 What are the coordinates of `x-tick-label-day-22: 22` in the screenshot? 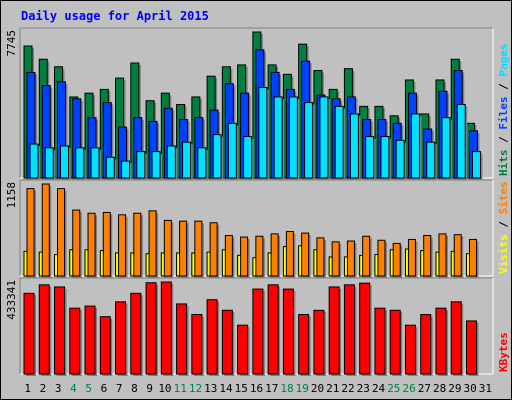 It's located at (347, 388).